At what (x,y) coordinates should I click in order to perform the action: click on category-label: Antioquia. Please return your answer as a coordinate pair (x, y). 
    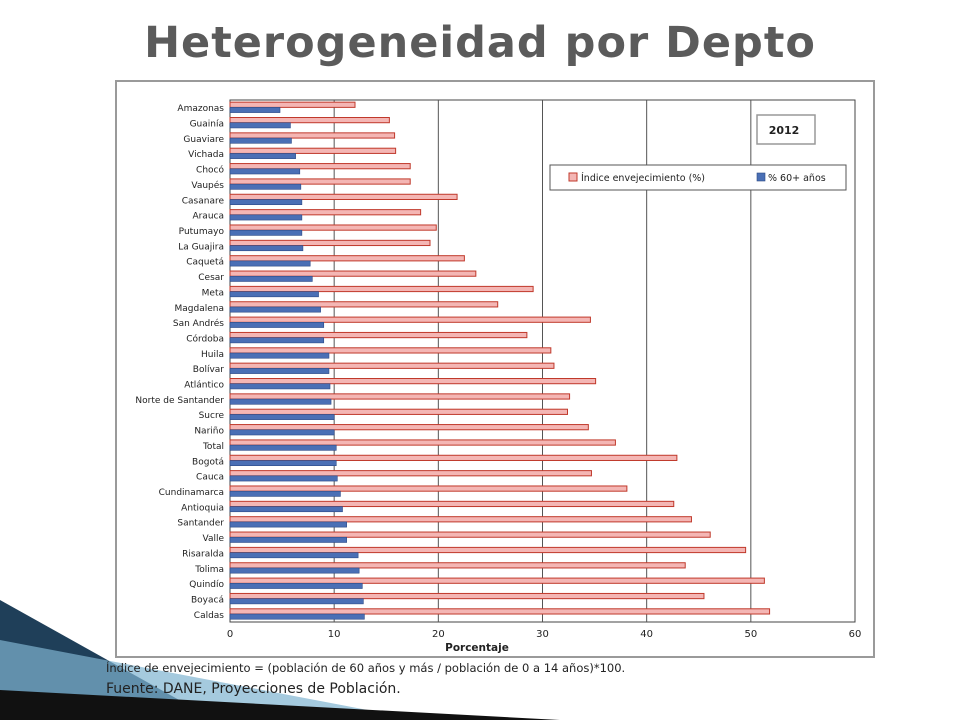
    Looking at the image, I should click on (202, 508).